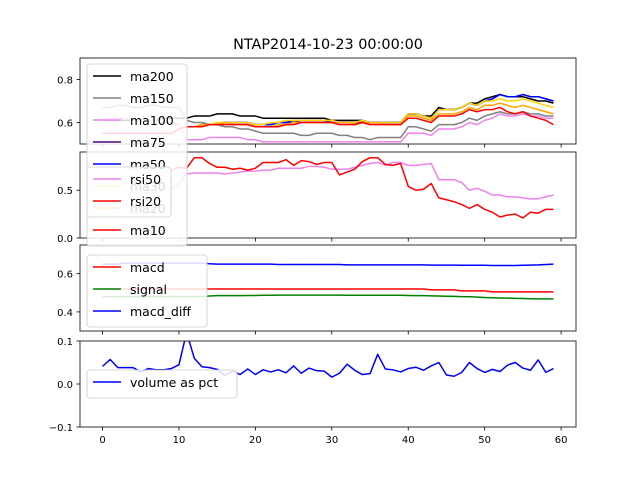  I want to click on y-tick-label: −0.1, so click(61, 428).